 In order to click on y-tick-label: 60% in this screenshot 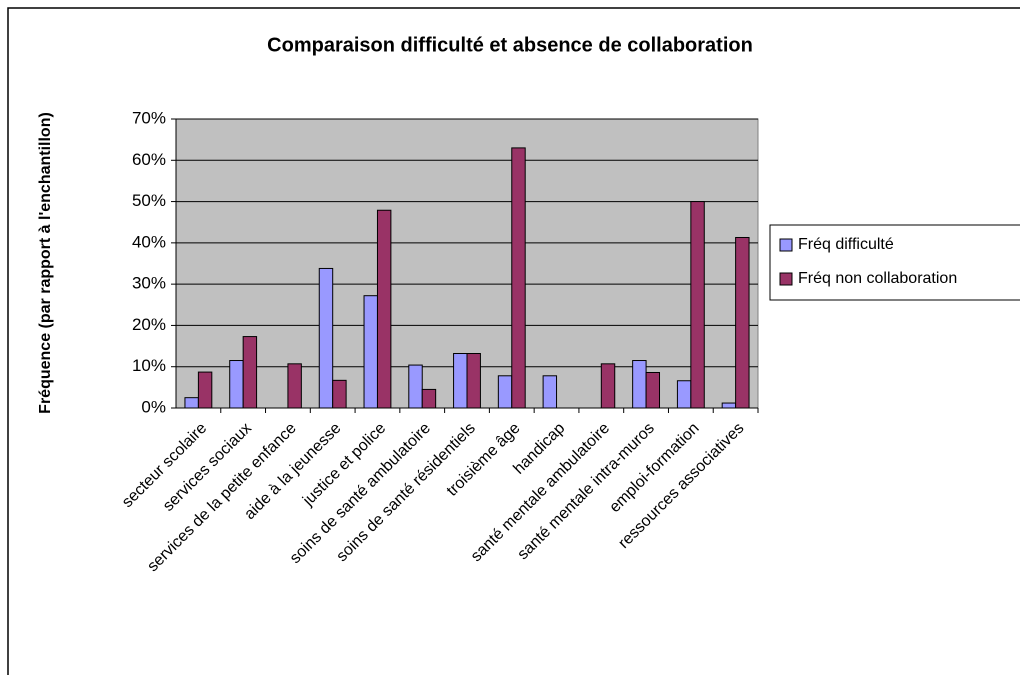, I will do `click(149, 159)`.